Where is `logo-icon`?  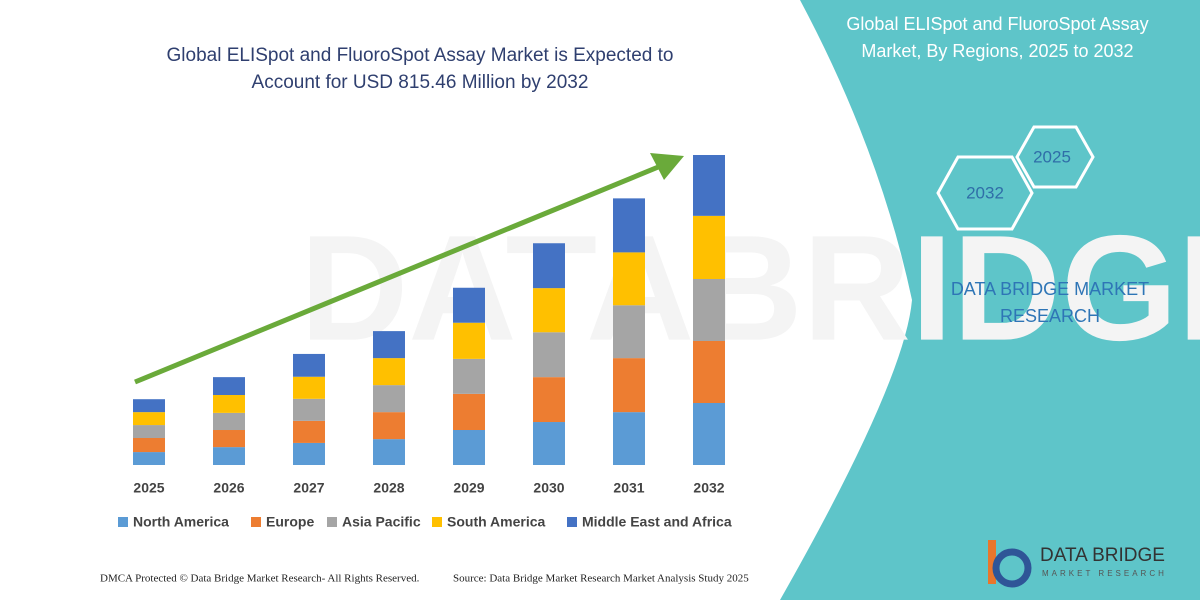
logo-icon is located at coordinates (1010, 564).